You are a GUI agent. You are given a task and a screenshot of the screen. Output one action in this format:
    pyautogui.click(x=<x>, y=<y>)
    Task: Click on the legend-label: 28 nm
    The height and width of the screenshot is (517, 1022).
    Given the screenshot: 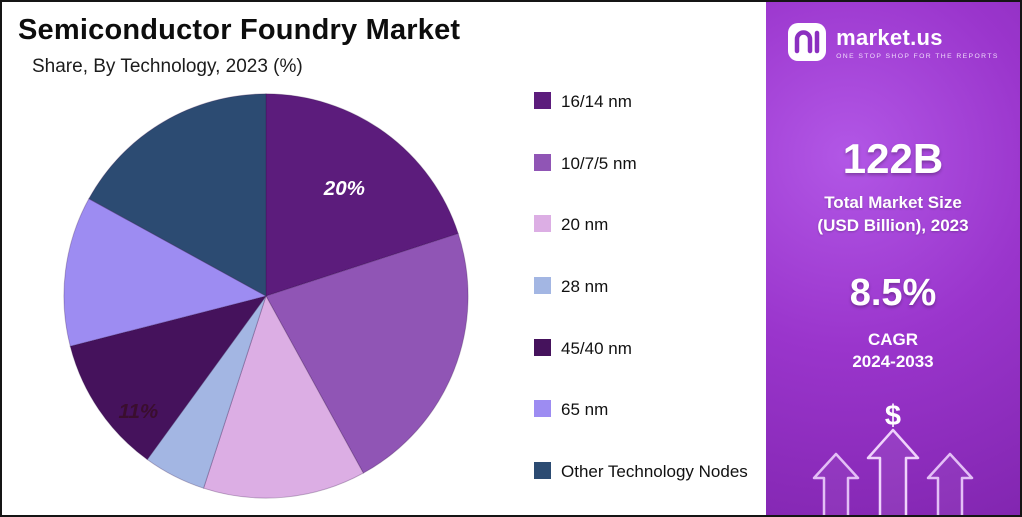 What is the action you would take?
    pyautogui.click(x=585, y=286)
    